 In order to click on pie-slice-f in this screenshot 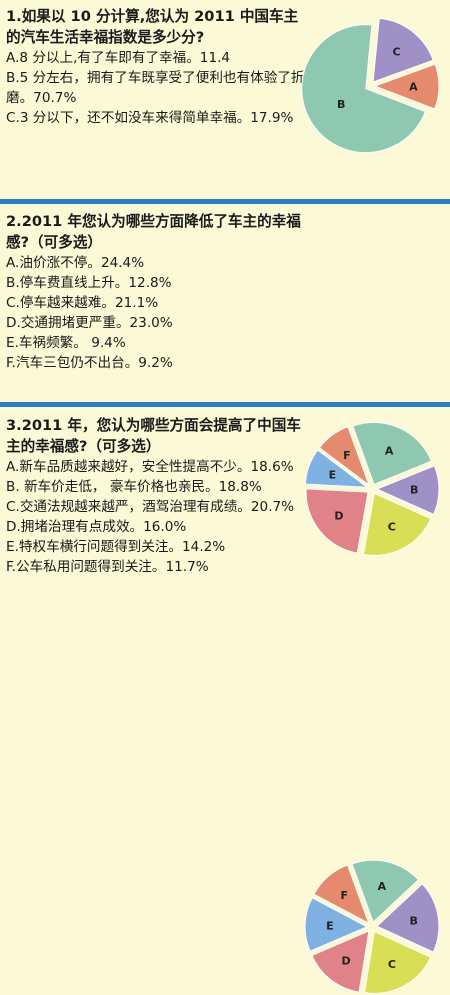, I will do `click(344, 456)`.